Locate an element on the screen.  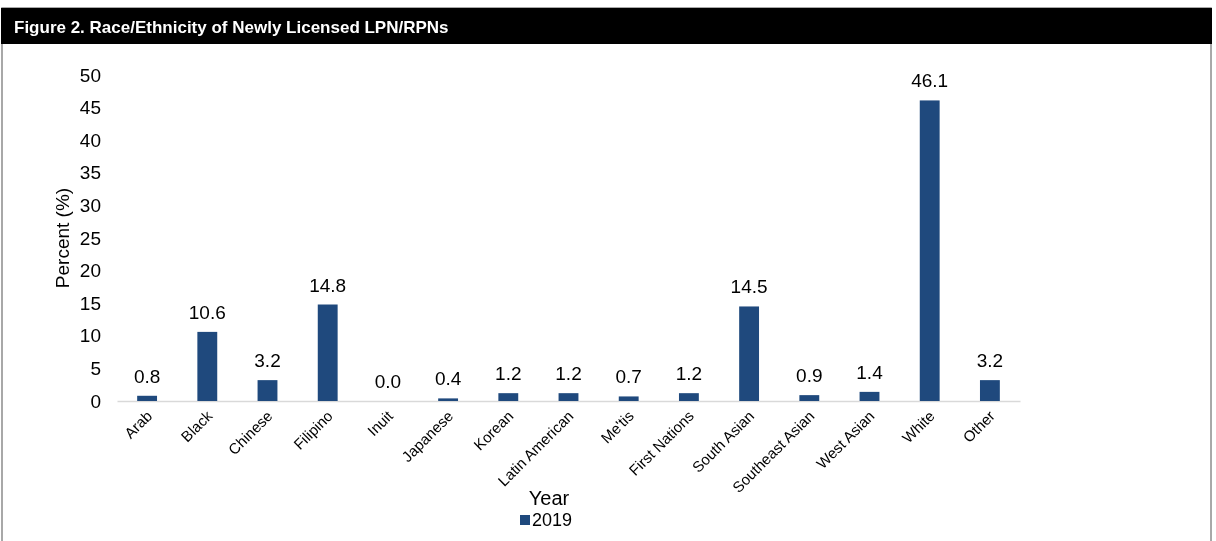
x-tick-label: Inuit is located at coordinates (380, 423).